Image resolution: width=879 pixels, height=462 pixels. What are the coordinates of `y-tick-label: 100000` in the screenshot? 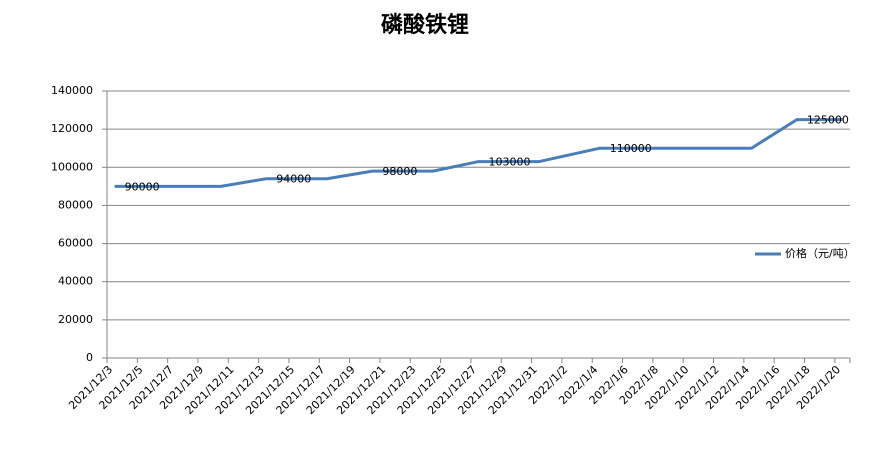 It's located at (72, 166).